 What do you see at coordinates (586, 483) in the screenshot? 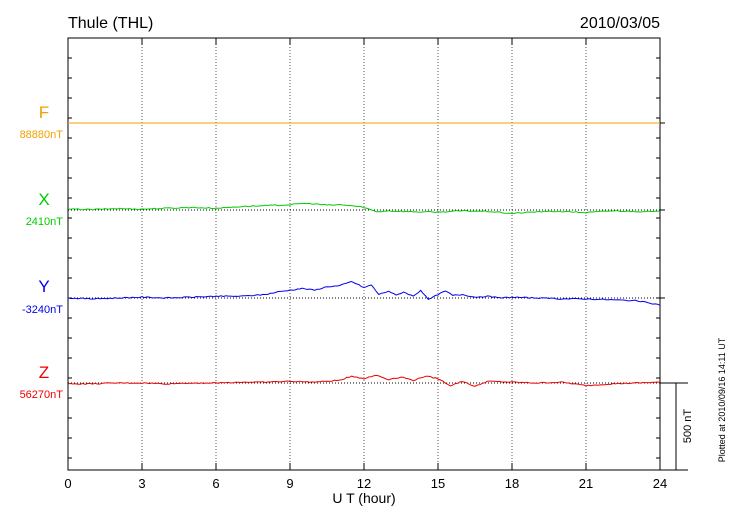
I see `x-tick-label: 21` at bounding box center [586, 483].